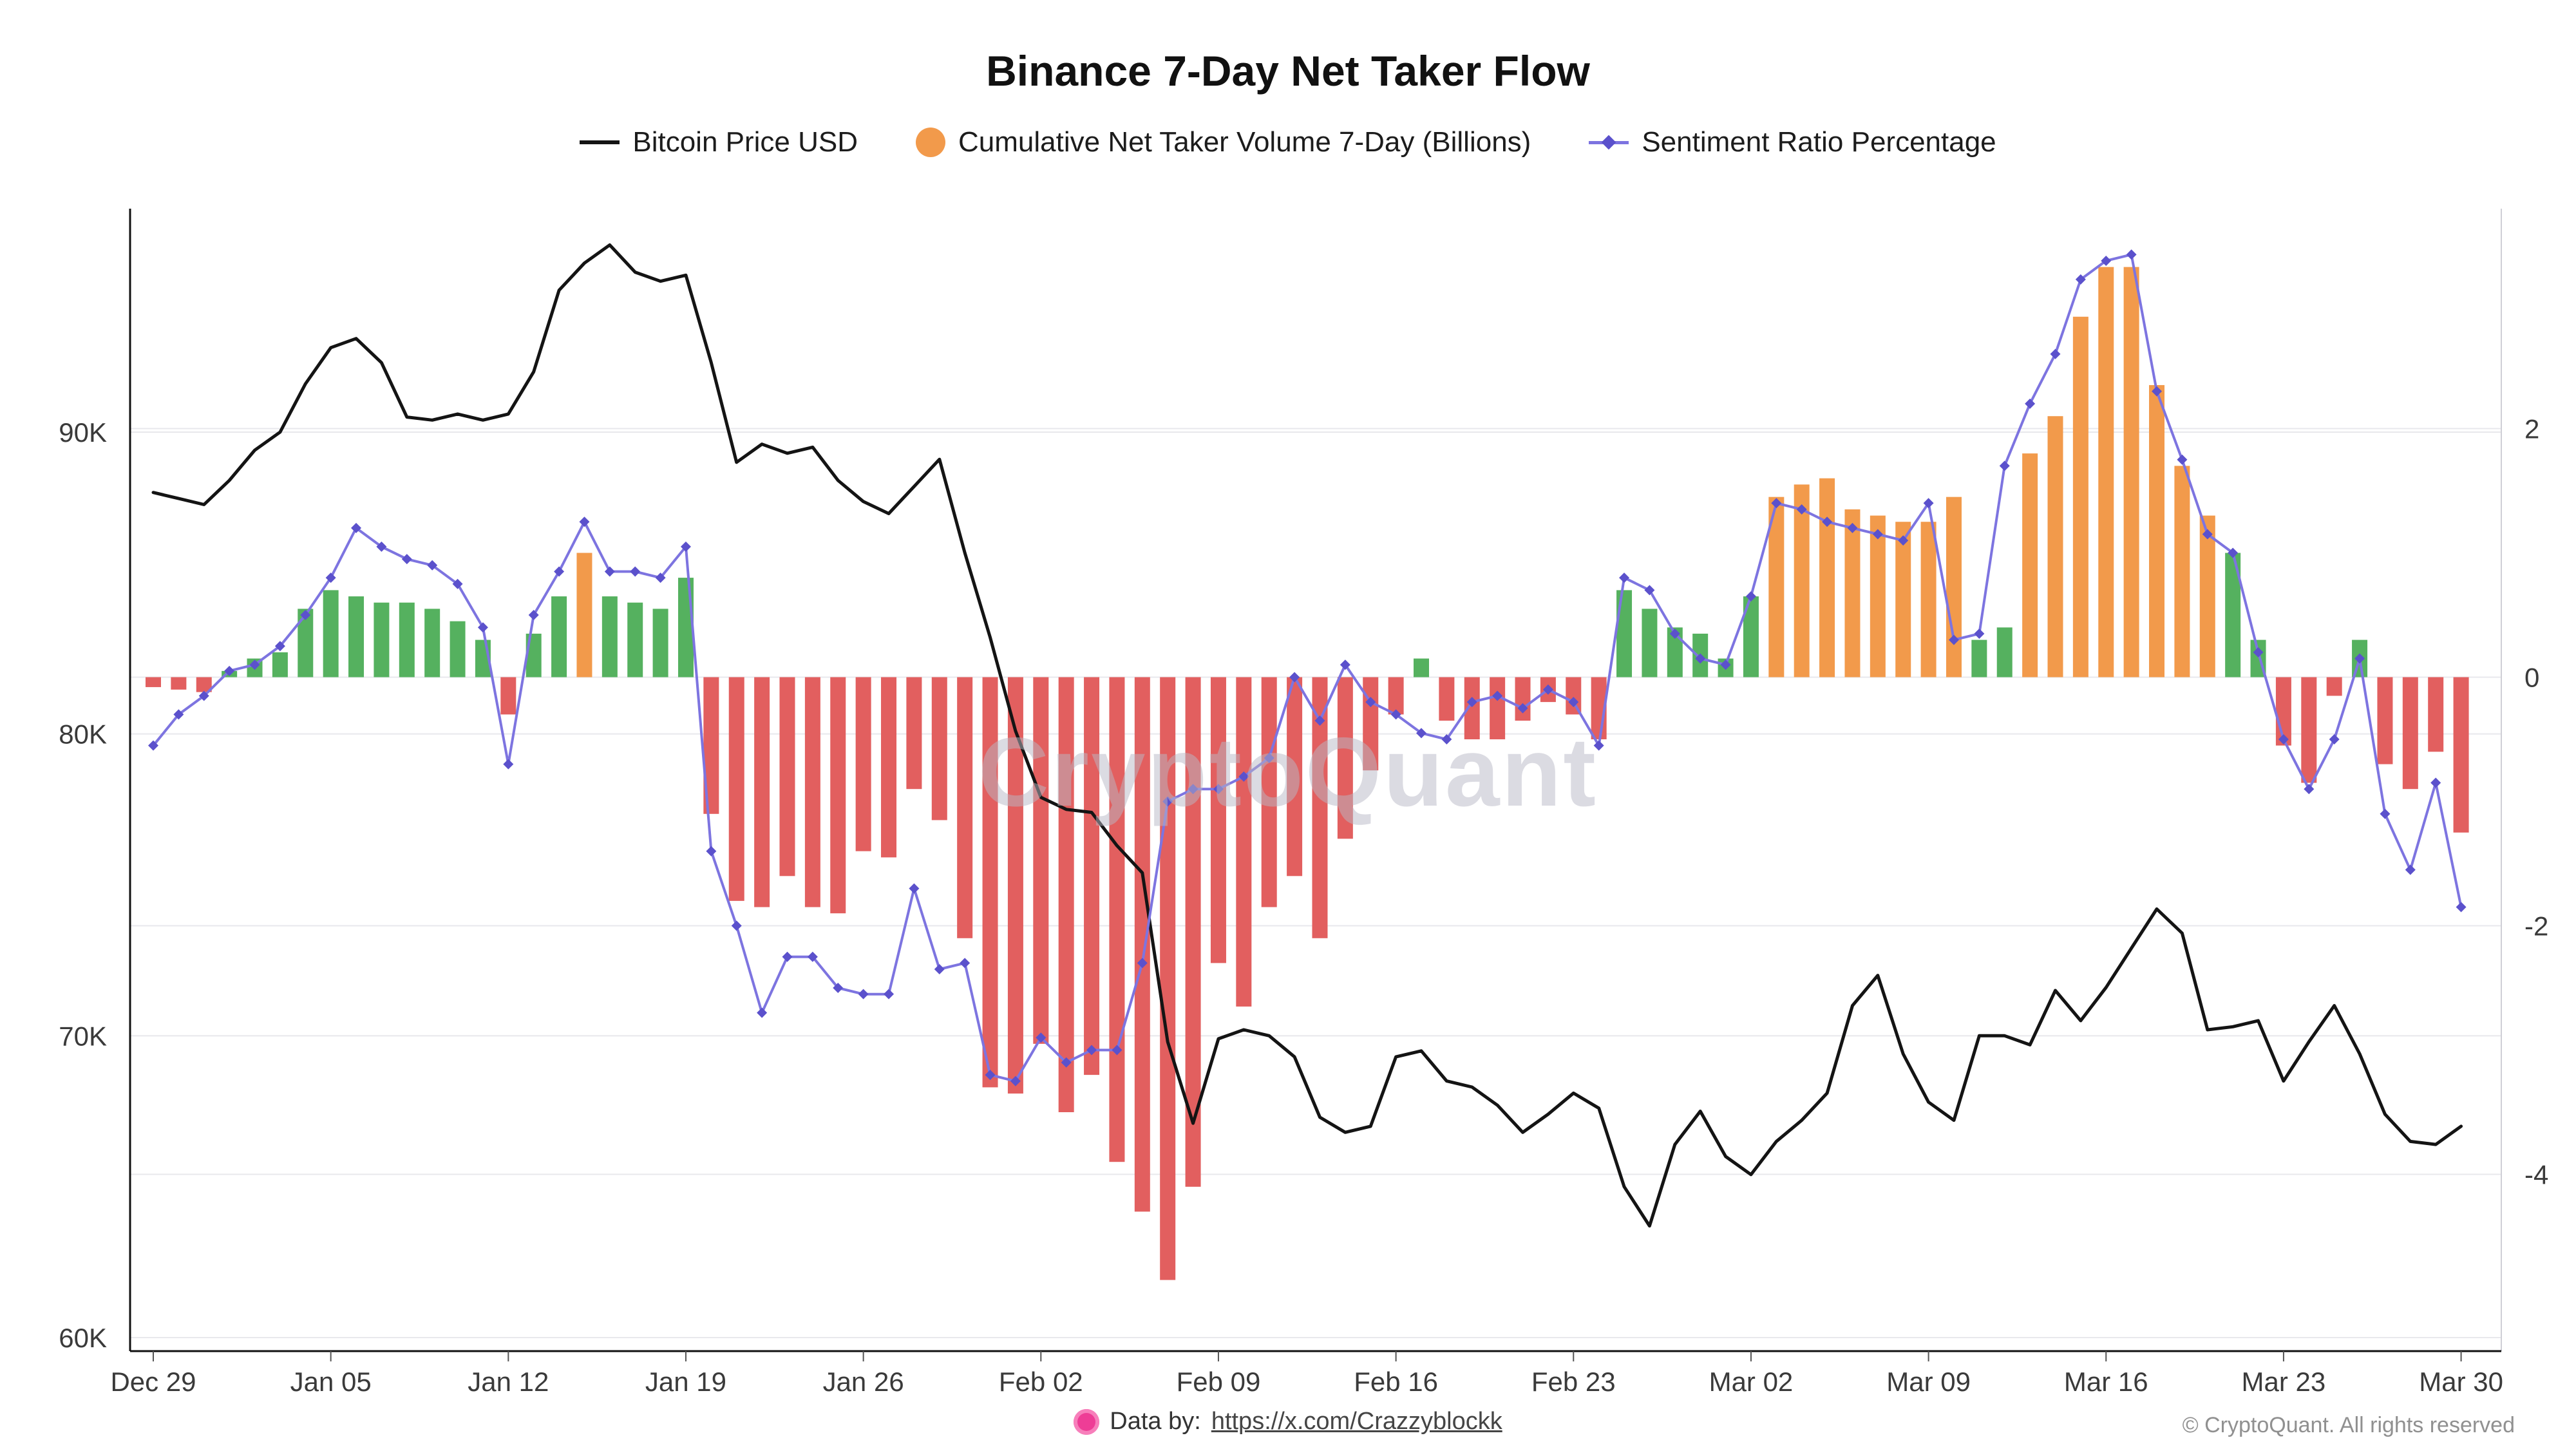 The image size is (2576, 1449). I want to click on right-axis-tick-label: 0, so click(2531, 678).